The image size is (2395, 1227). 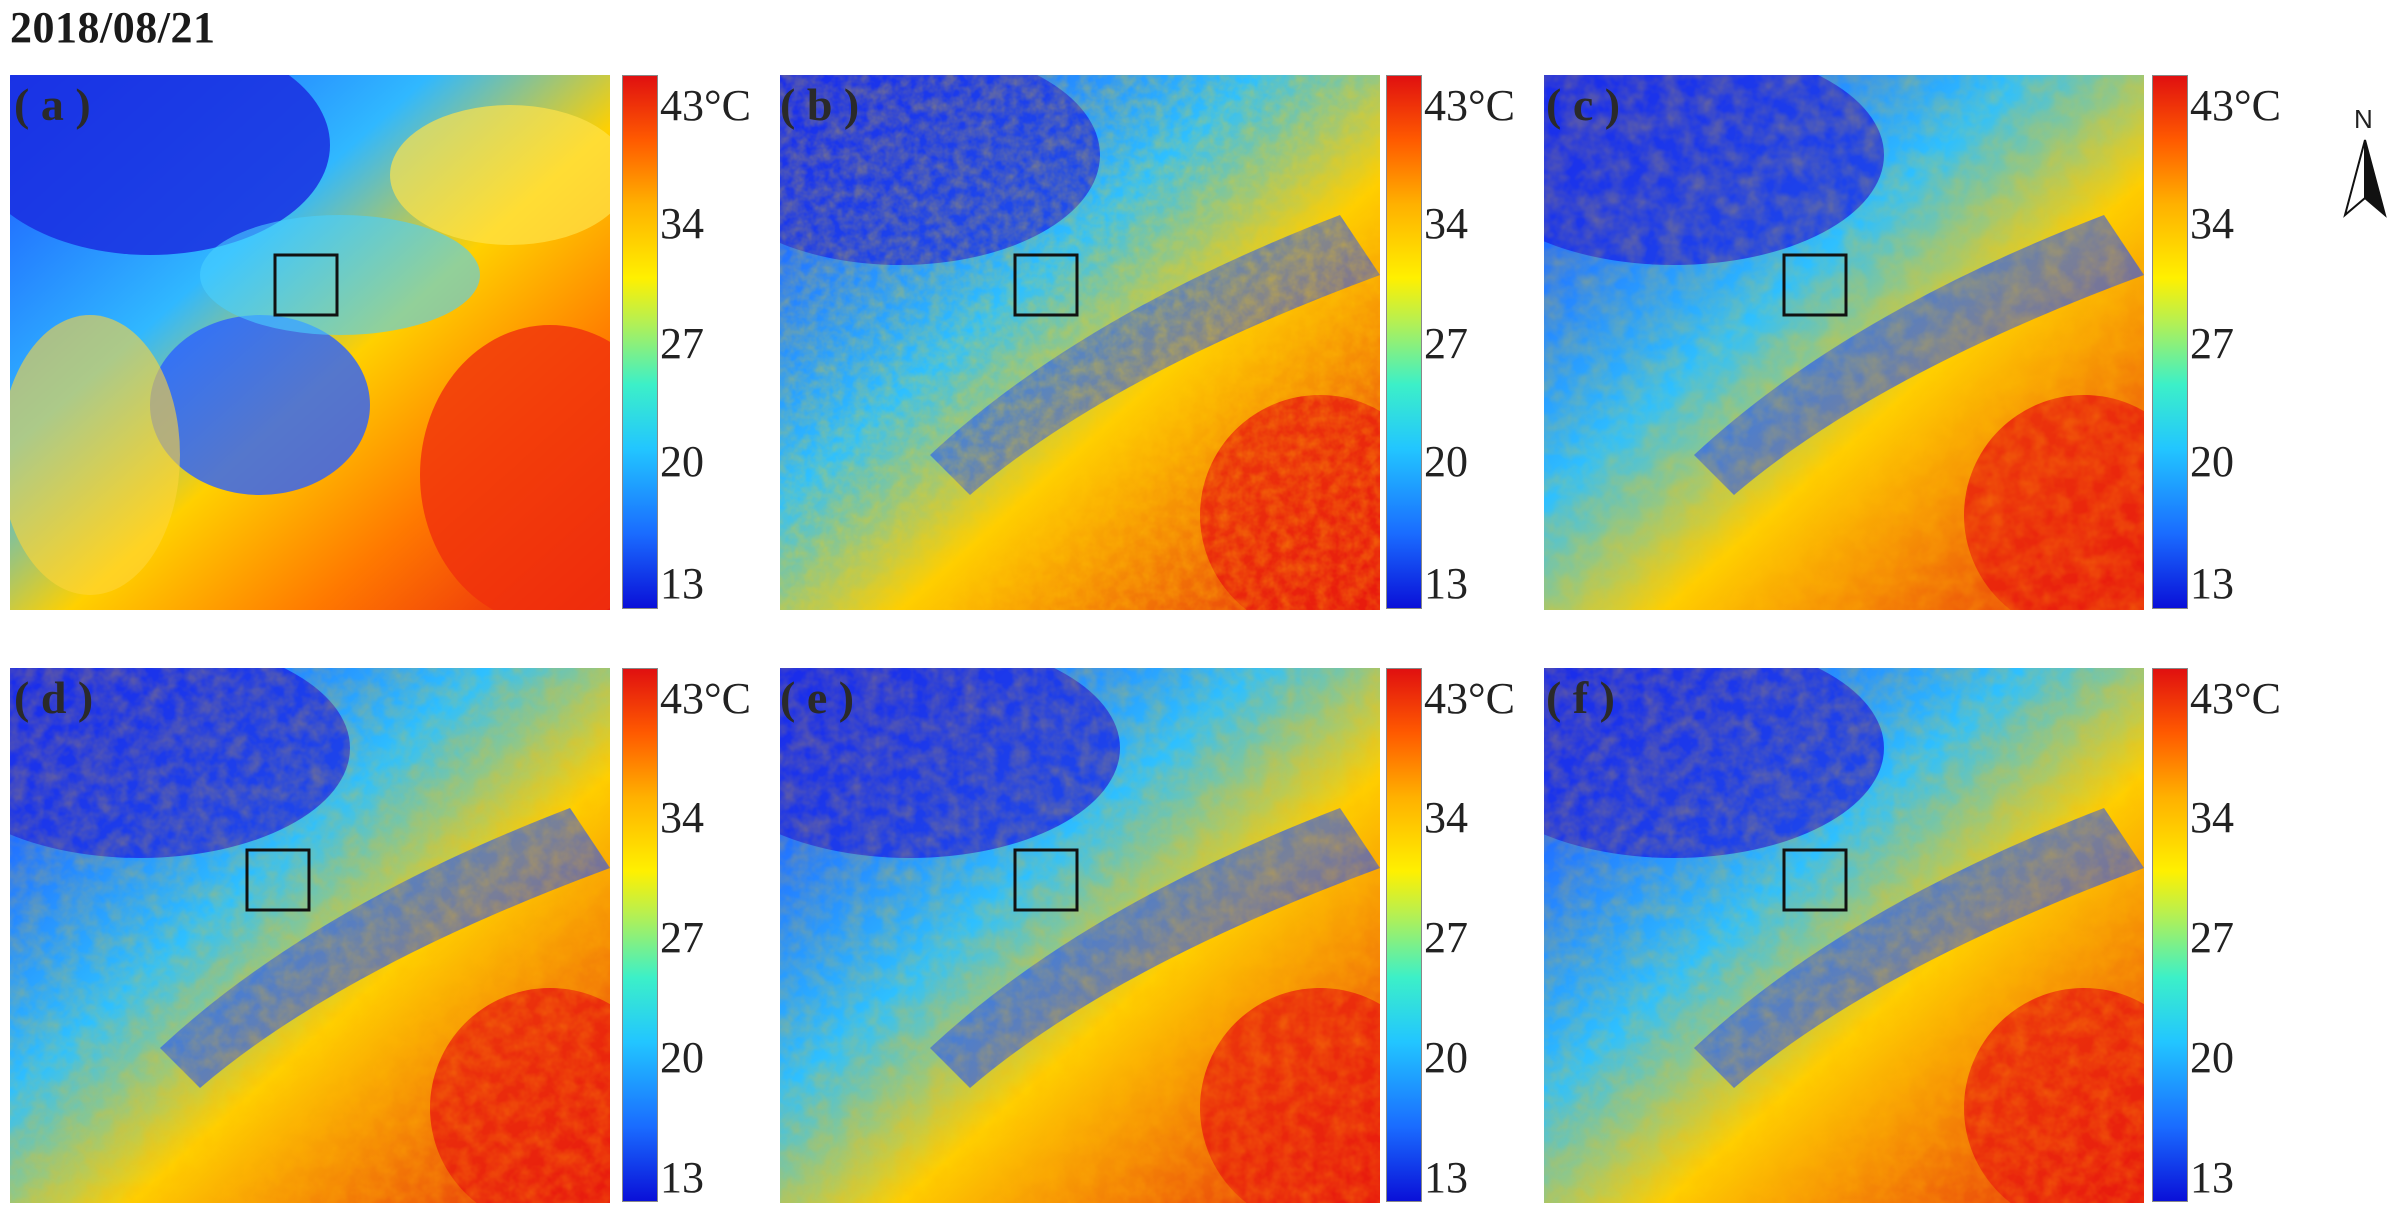 I want to click on colorbar-c-tick-43: 43°C, so click(x=2235, y=105).